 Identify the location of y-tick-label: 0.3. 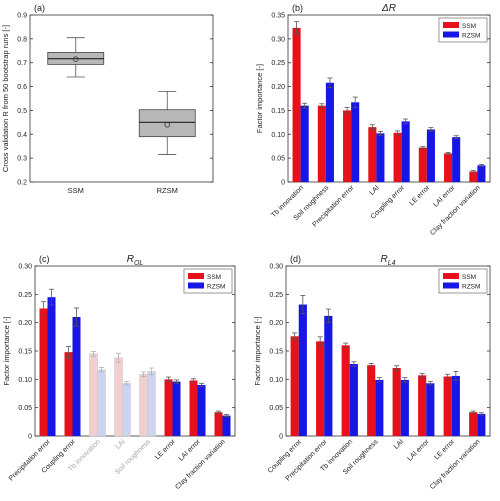
(22, 159).